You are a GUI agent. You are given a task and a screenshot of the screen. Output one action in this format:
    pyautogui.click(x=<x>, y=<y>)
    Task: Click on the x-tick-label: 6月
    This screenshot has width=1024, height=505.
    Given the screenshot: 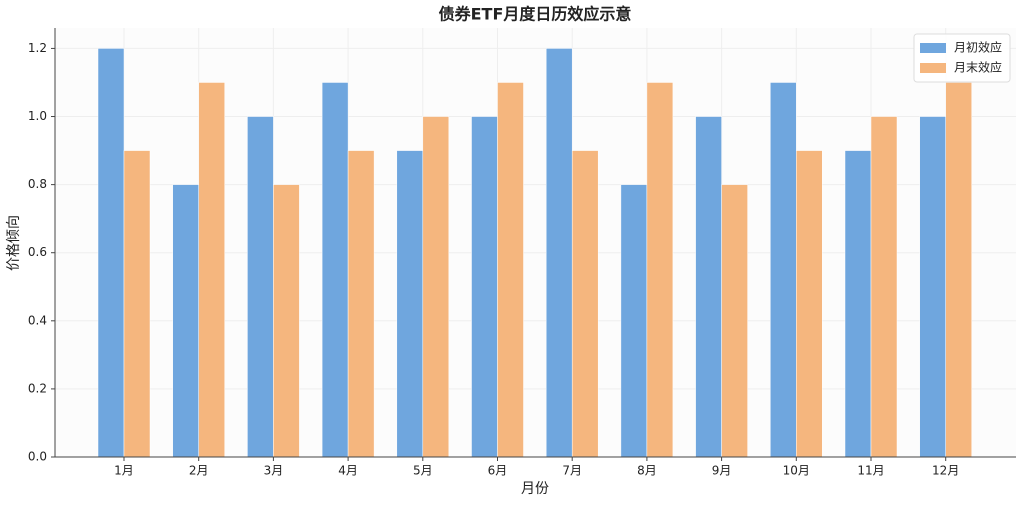 What is the action you would take?
    pyautogui.click(x=498, y=471)
    